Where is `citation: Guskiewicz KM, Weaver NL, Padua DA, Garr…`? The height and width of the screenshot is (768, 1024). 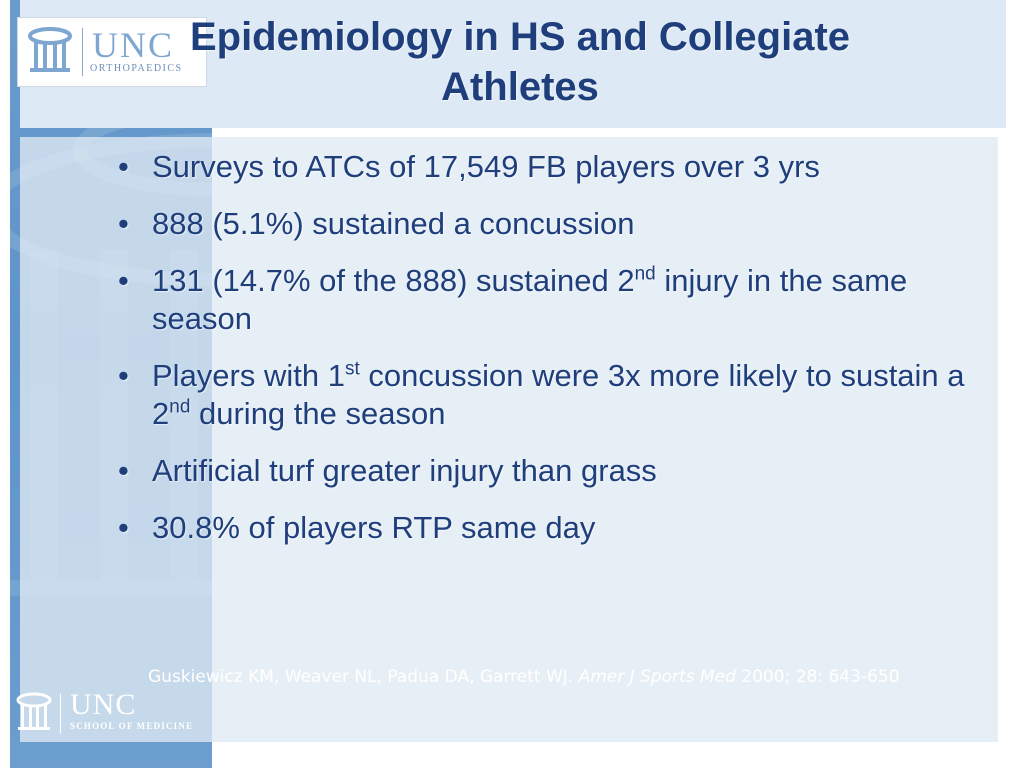
citation: Guskiewicz KM, Weaver NL, Padua DA, Garr… is located at coordinates (563, 677).